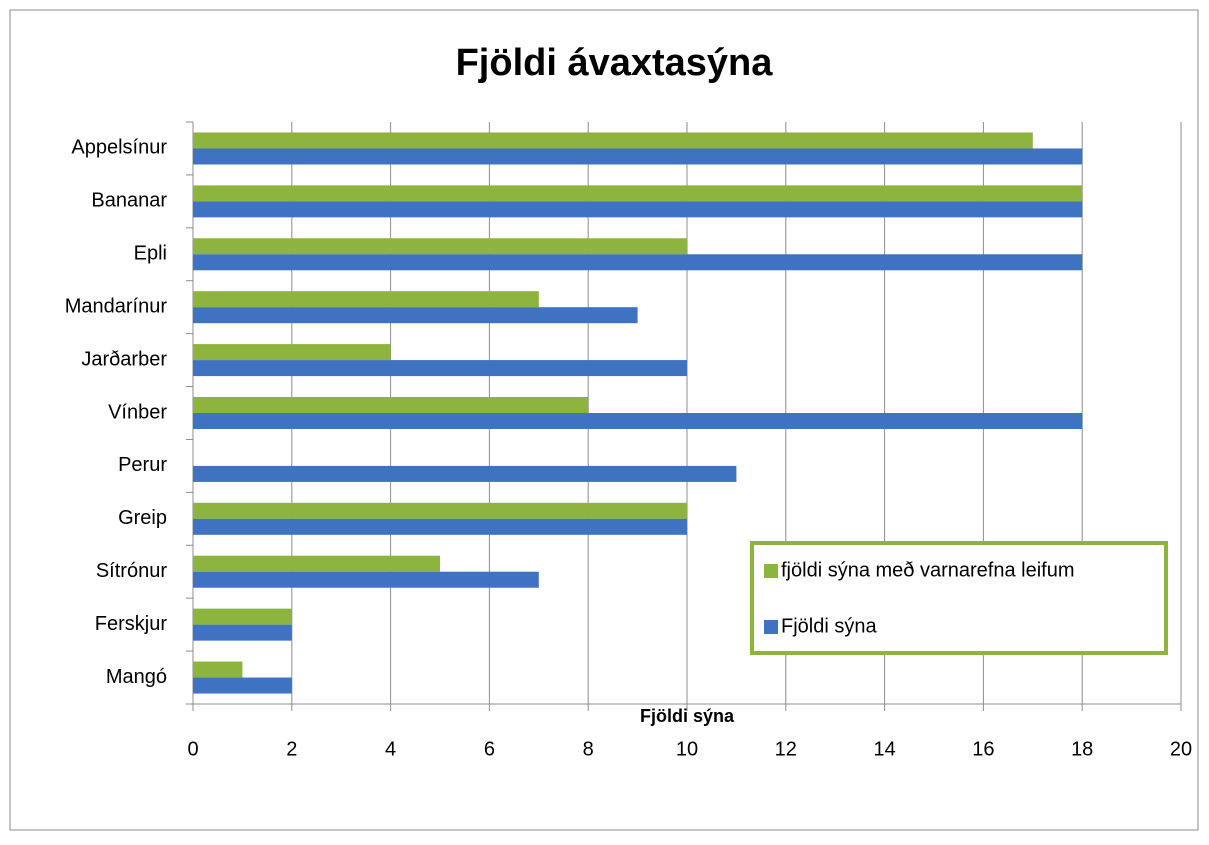 This screenshot has height=845, width=1209. Describe the element at coordinates (959, 598) in the screenshot. I see `legend-box` at that location.